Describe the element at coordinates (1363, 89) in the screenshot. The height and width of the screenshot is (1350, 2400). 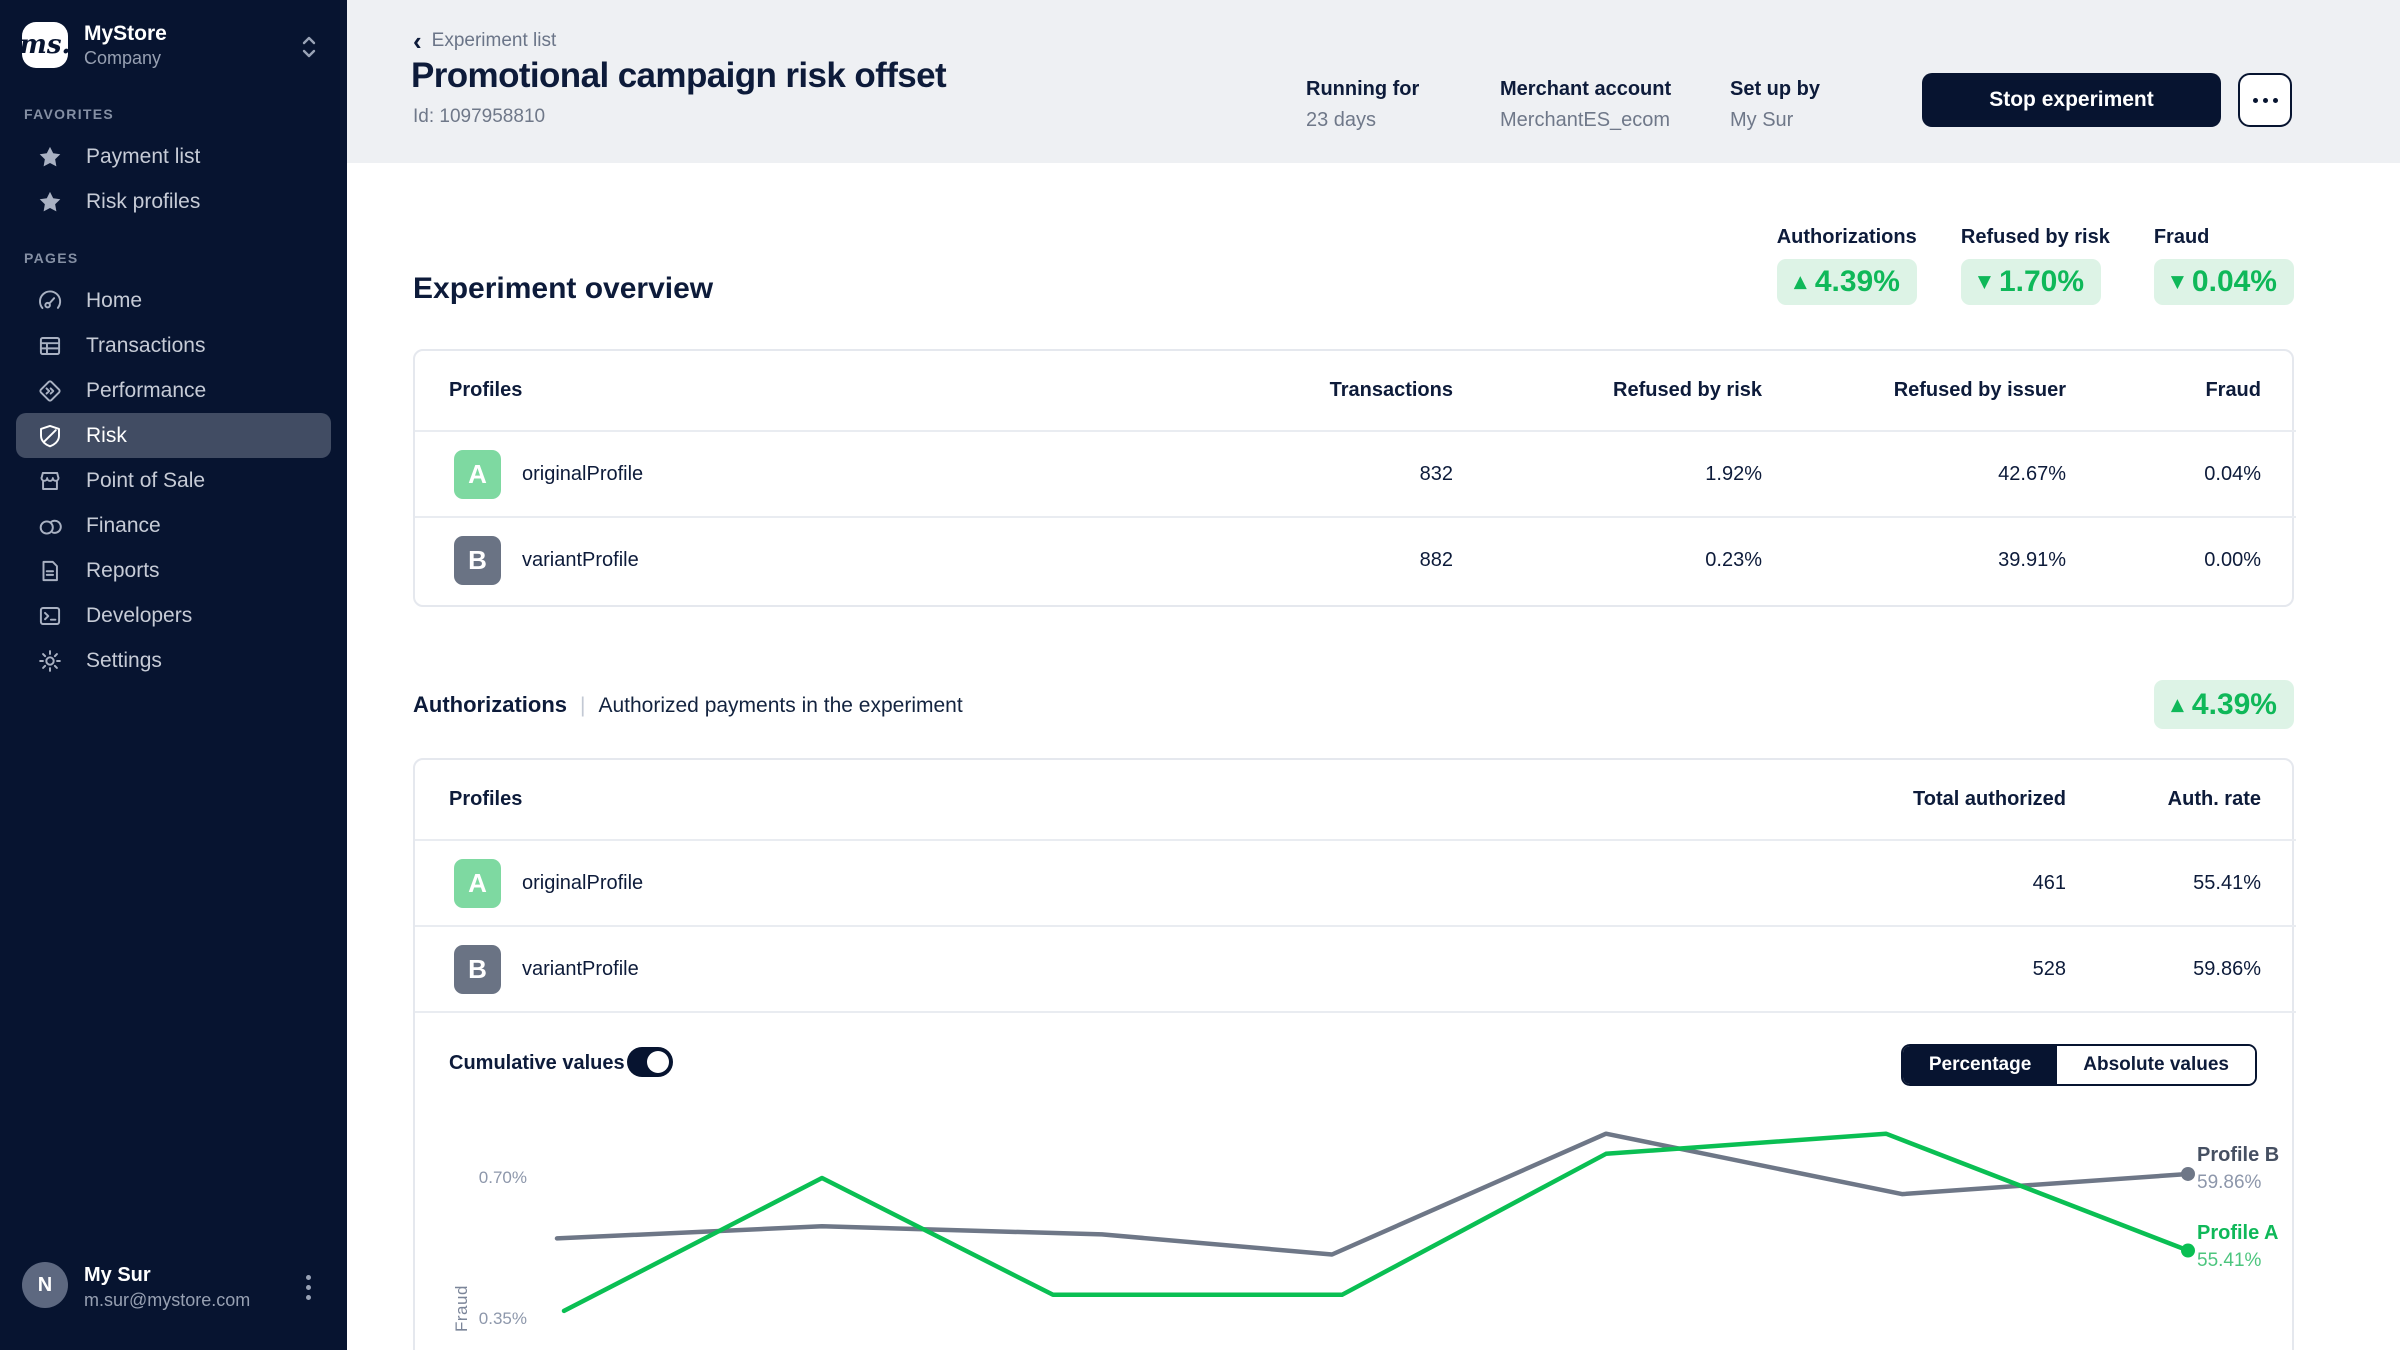
I see `meta-label: Running for` at that location.